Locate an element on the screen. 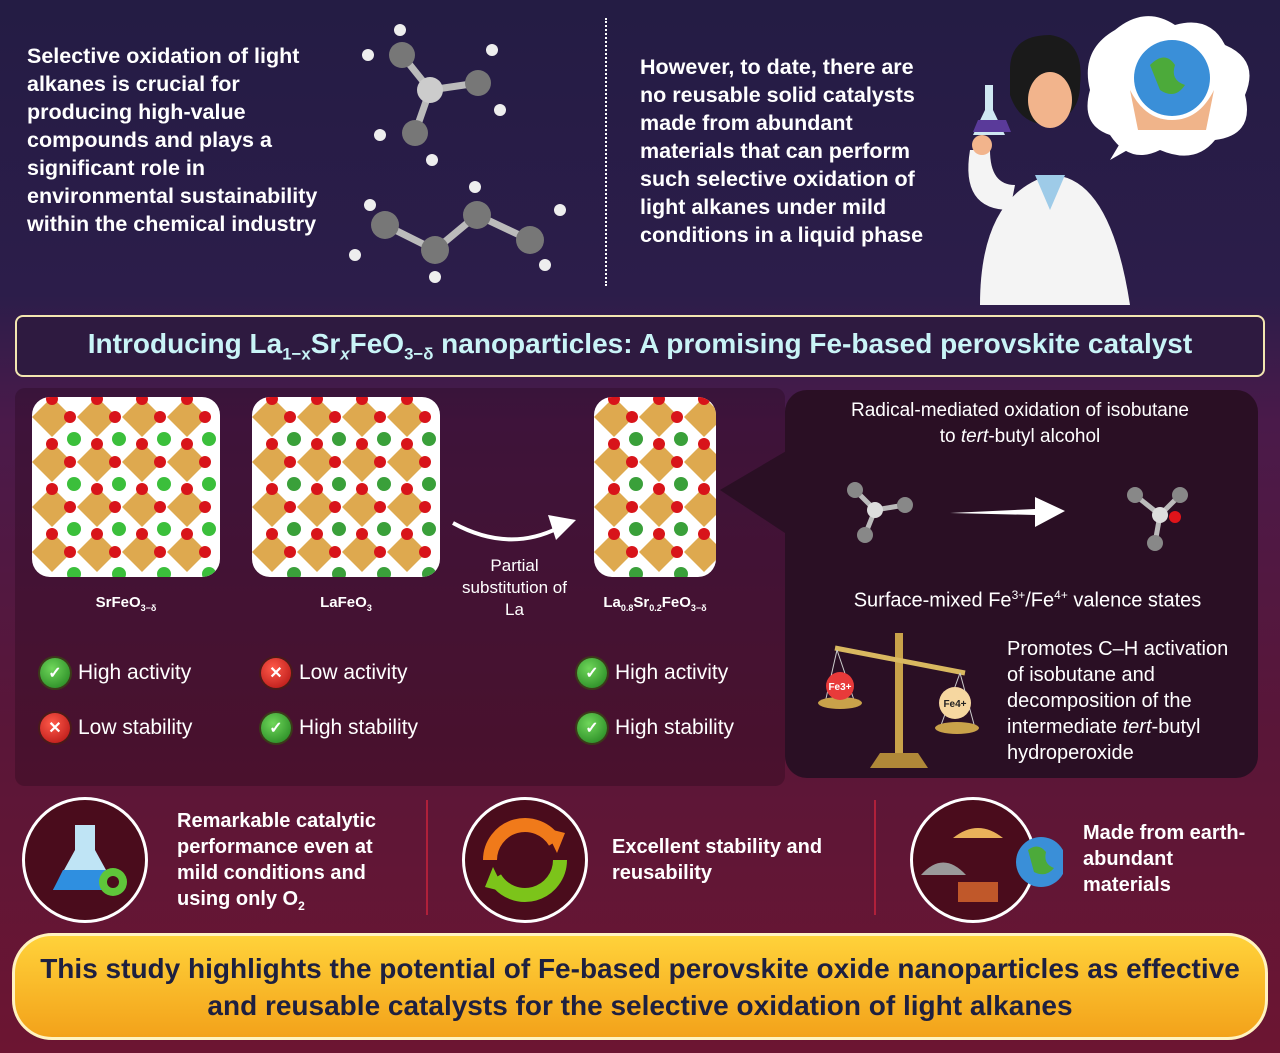 Image resolution: width=1280 pixels, height=1053 pixels. lsf-structure-image is located at coordinates (655, 487).